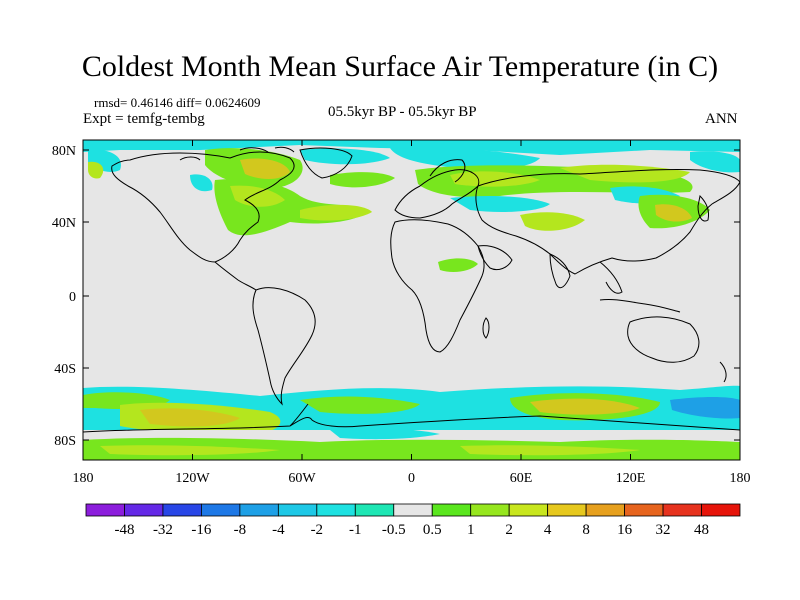 This screenshot has width=800, height=600. I want to click on coastline-asia, so click(607, 221).